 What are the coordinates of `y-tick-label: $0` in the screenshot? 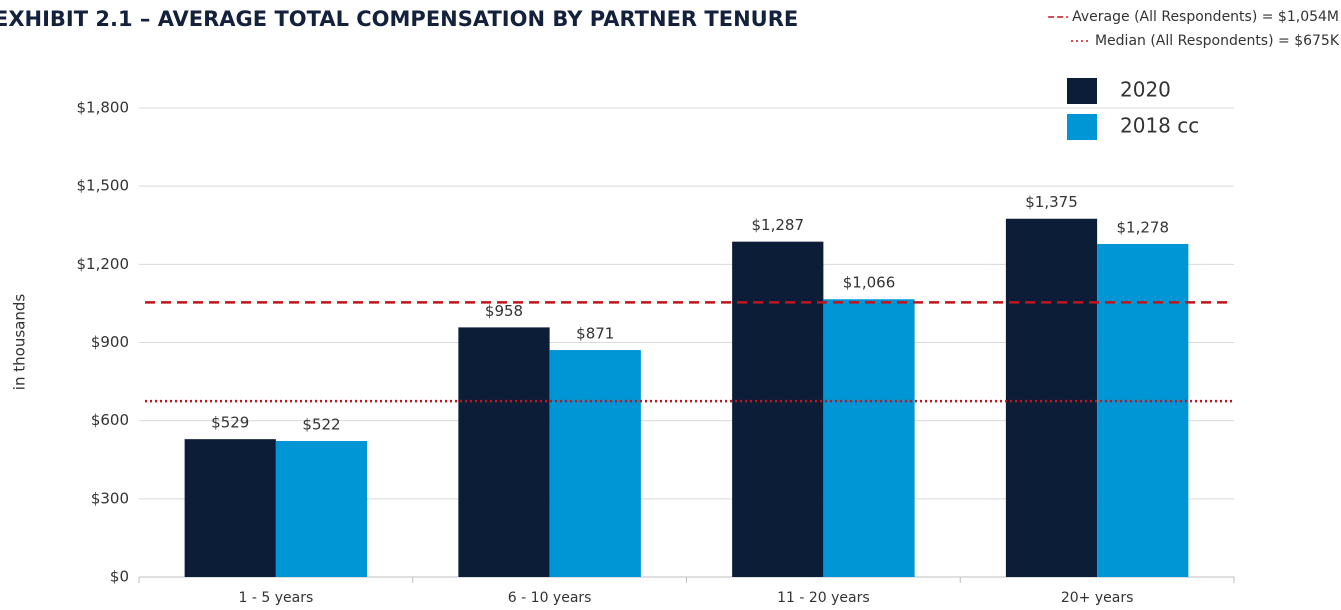 It's located at (119, 577).